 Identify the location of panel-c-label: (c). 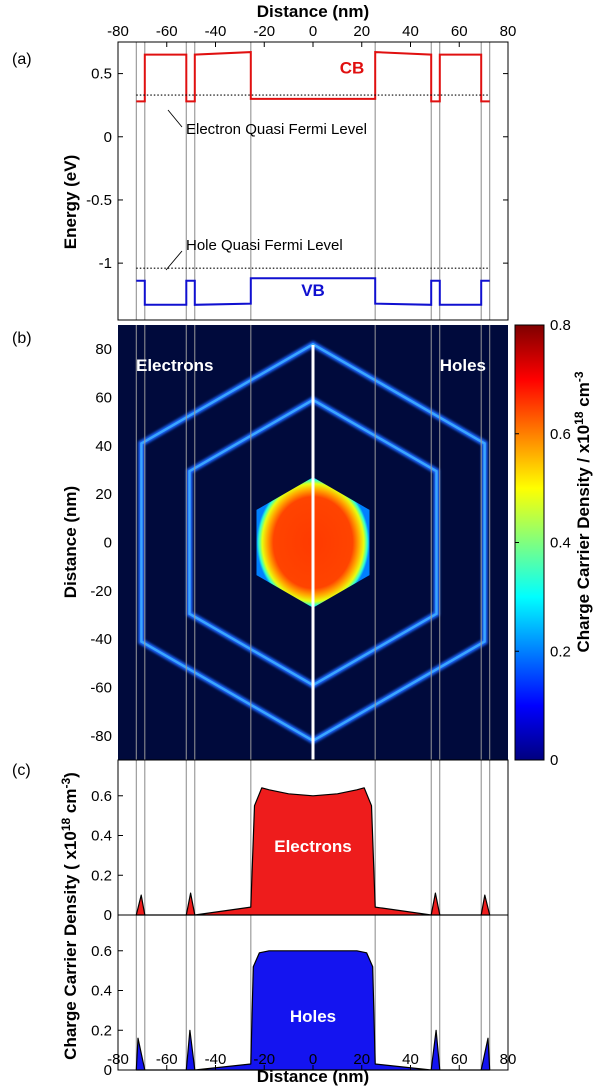
(21, 770).